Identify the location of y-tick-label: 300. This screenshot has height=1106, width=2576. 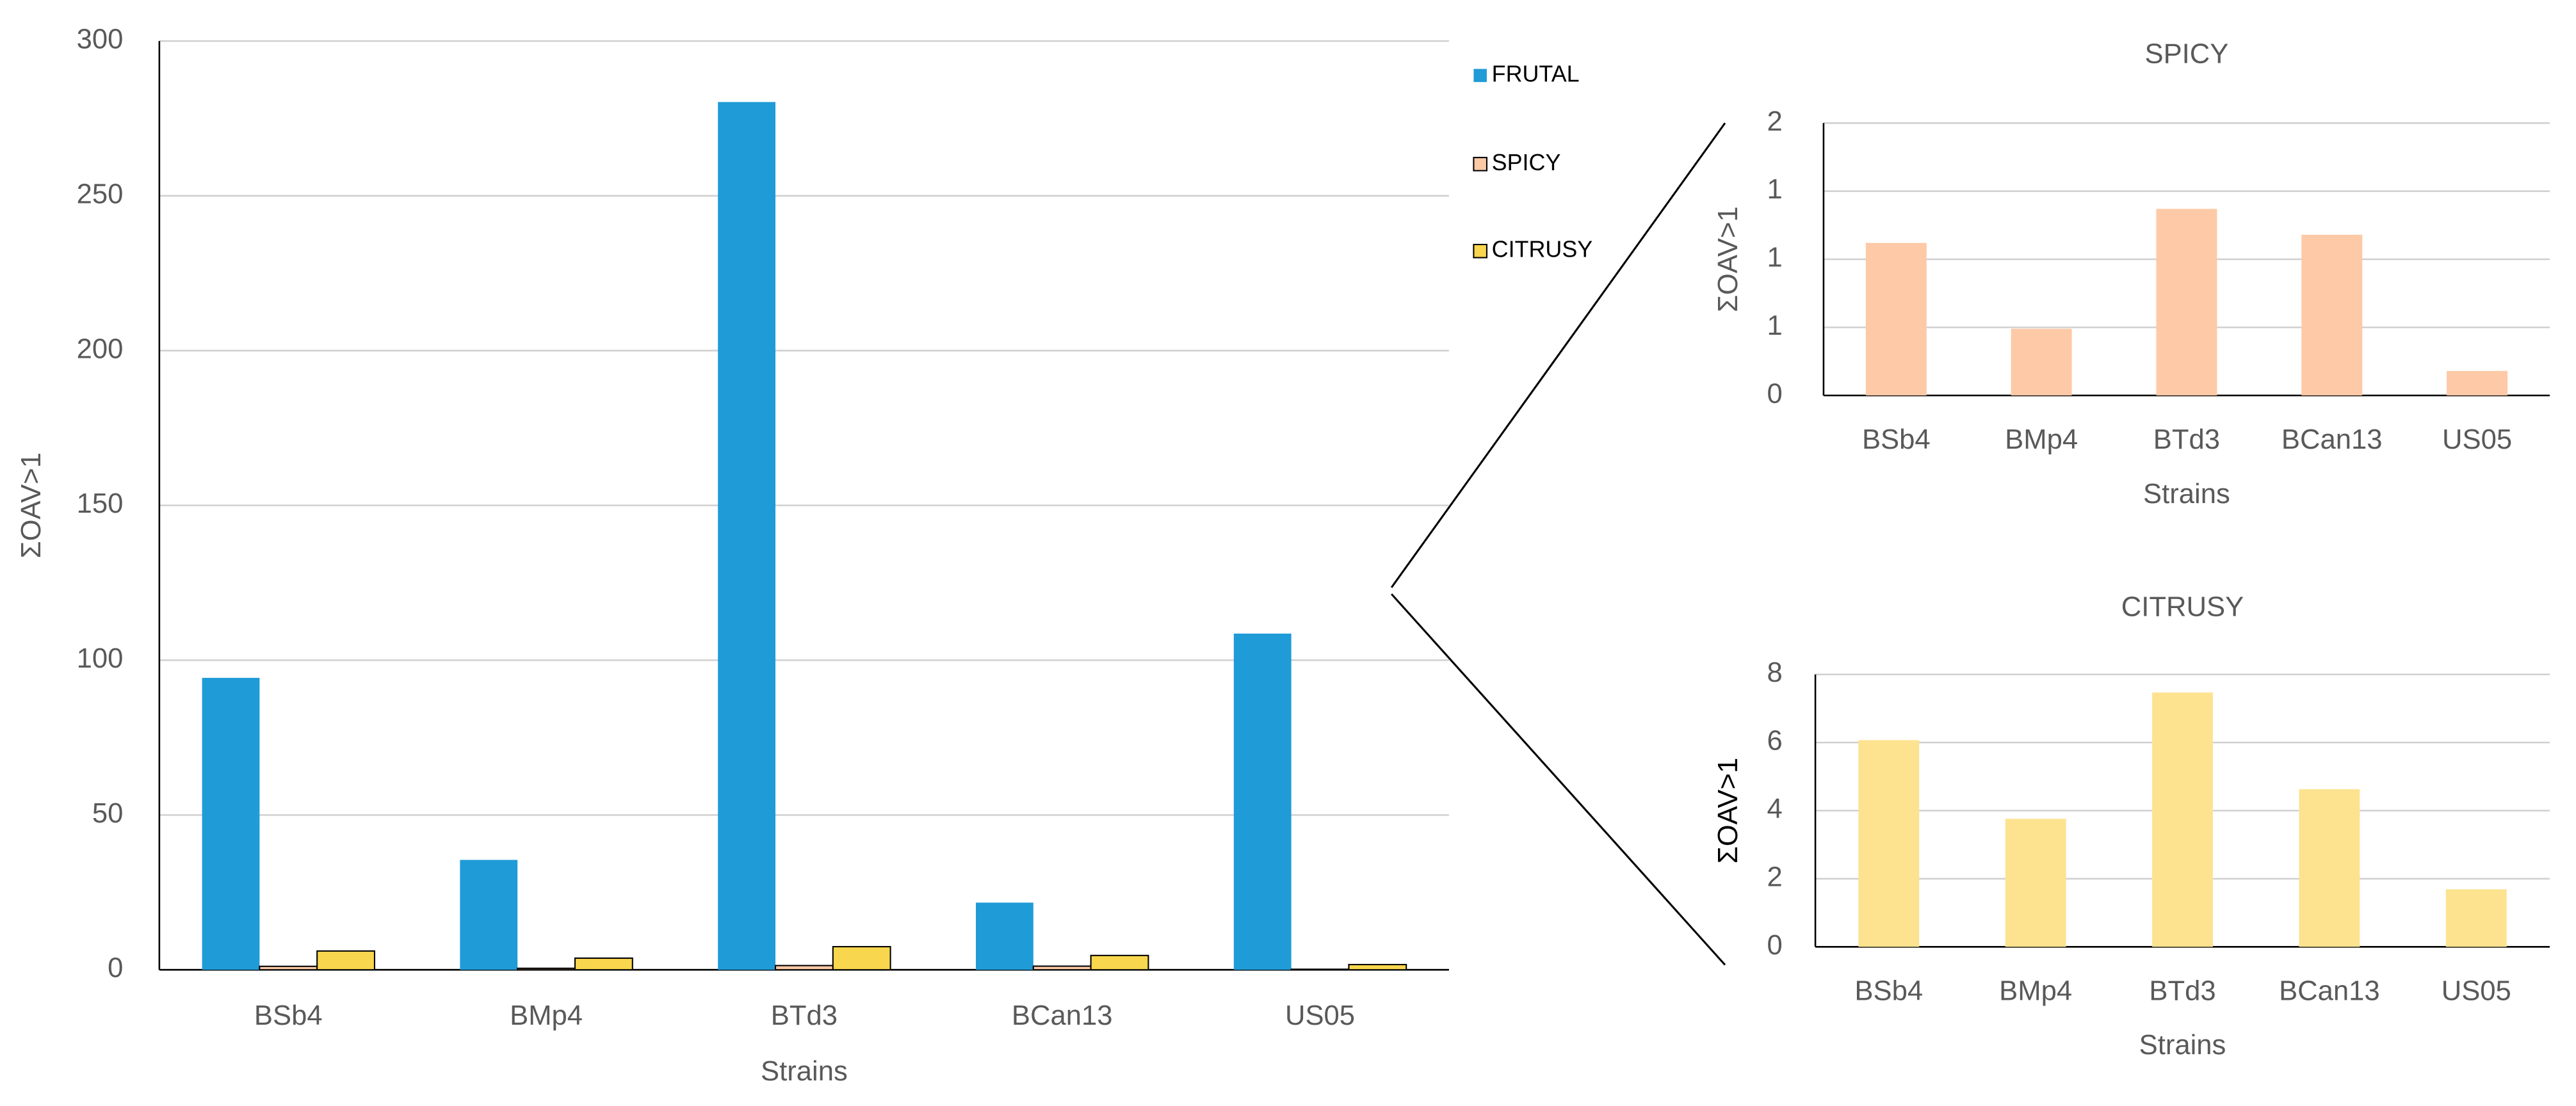
(100, 39).